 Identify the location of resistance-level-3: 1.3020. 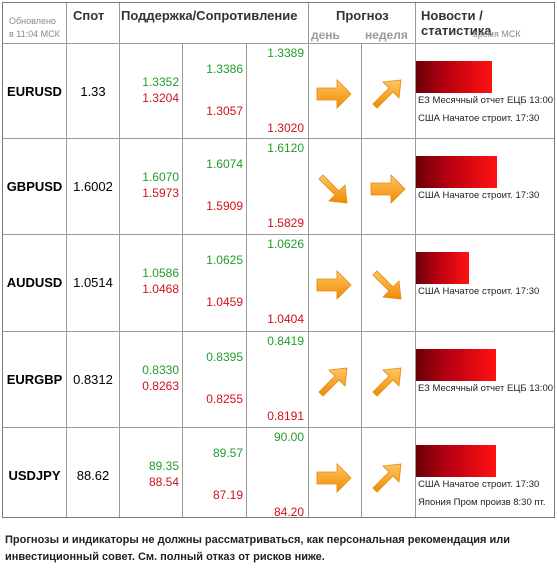
(285, 128).